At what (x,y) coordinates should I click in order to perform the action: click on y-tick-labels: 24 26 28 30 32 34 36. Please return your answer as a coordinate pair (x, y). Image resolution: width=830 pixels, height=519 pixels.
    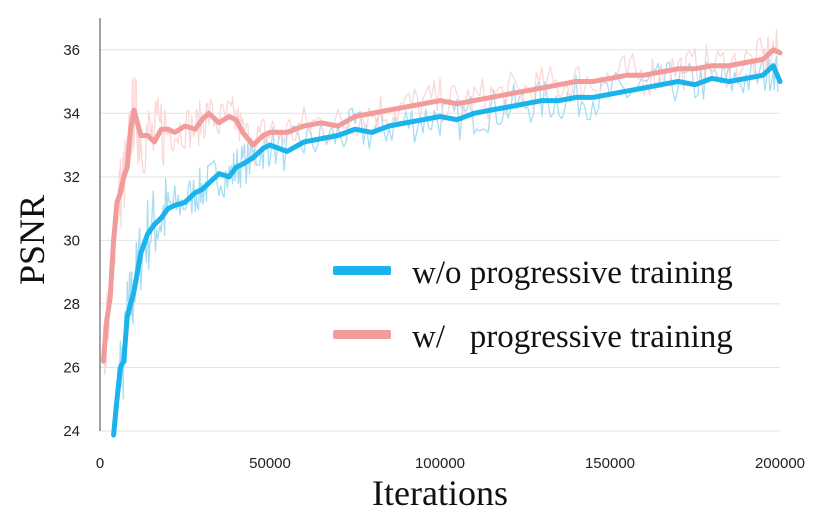
    Looking at the image, I should click on (71, 241).